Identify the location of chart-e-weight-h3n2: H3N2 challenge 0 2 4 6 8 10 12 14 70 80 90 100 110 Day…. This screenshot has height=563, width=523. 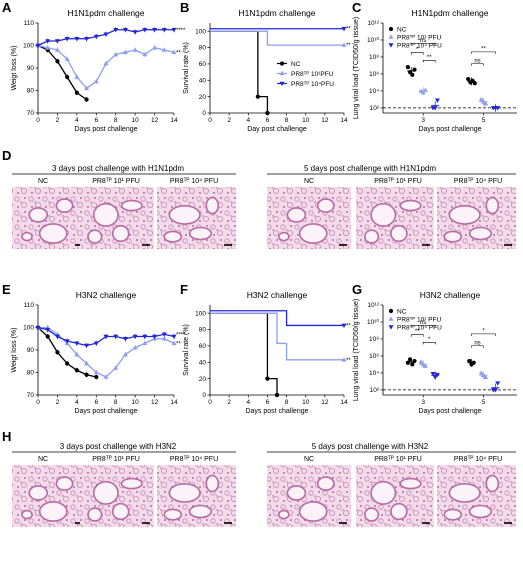
(98, 352).